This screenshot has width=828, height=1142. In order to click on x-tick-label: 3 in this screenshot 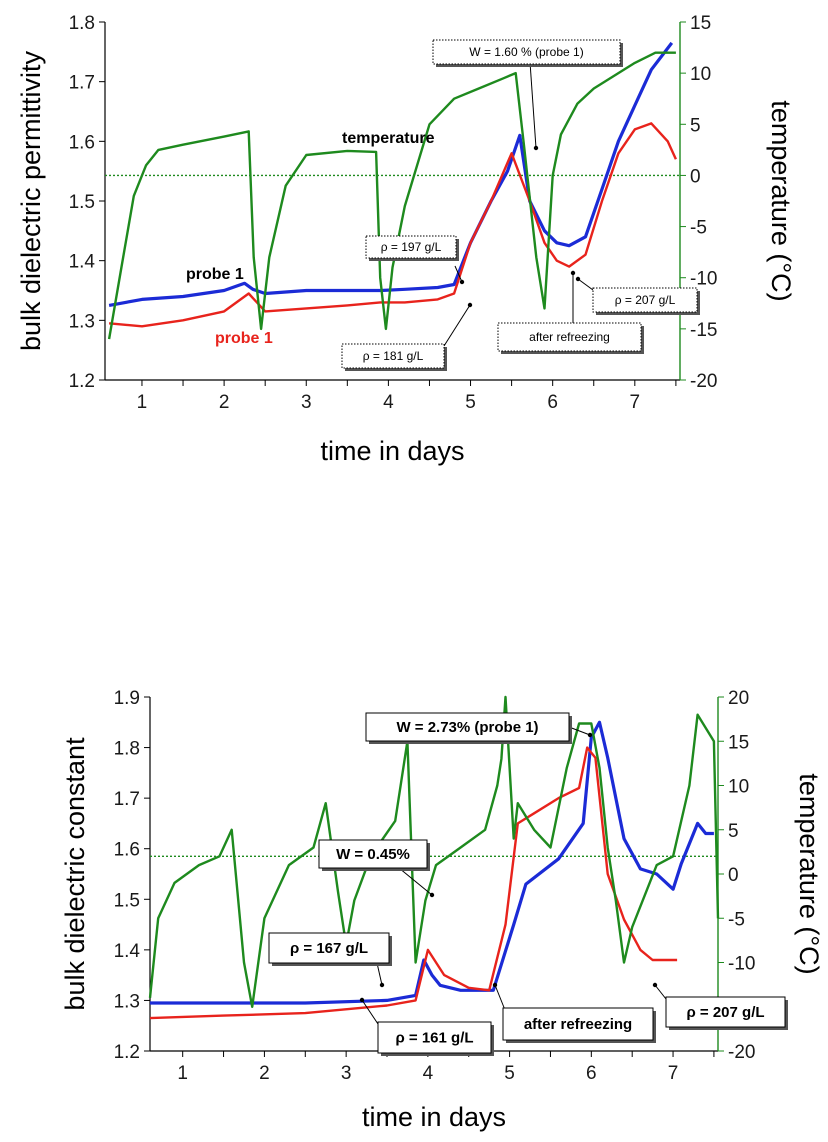, I will do `click(346, 1073)`.